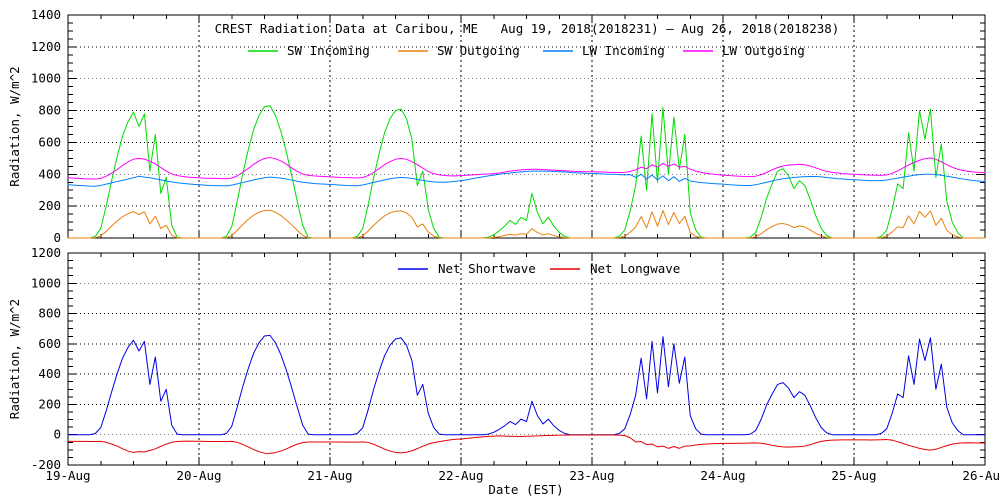 The image size is (1000, 500). Describe the element at coordinates (591, 475) in the screenshot. I see `x-tick-label: 23-Aug` at that location.